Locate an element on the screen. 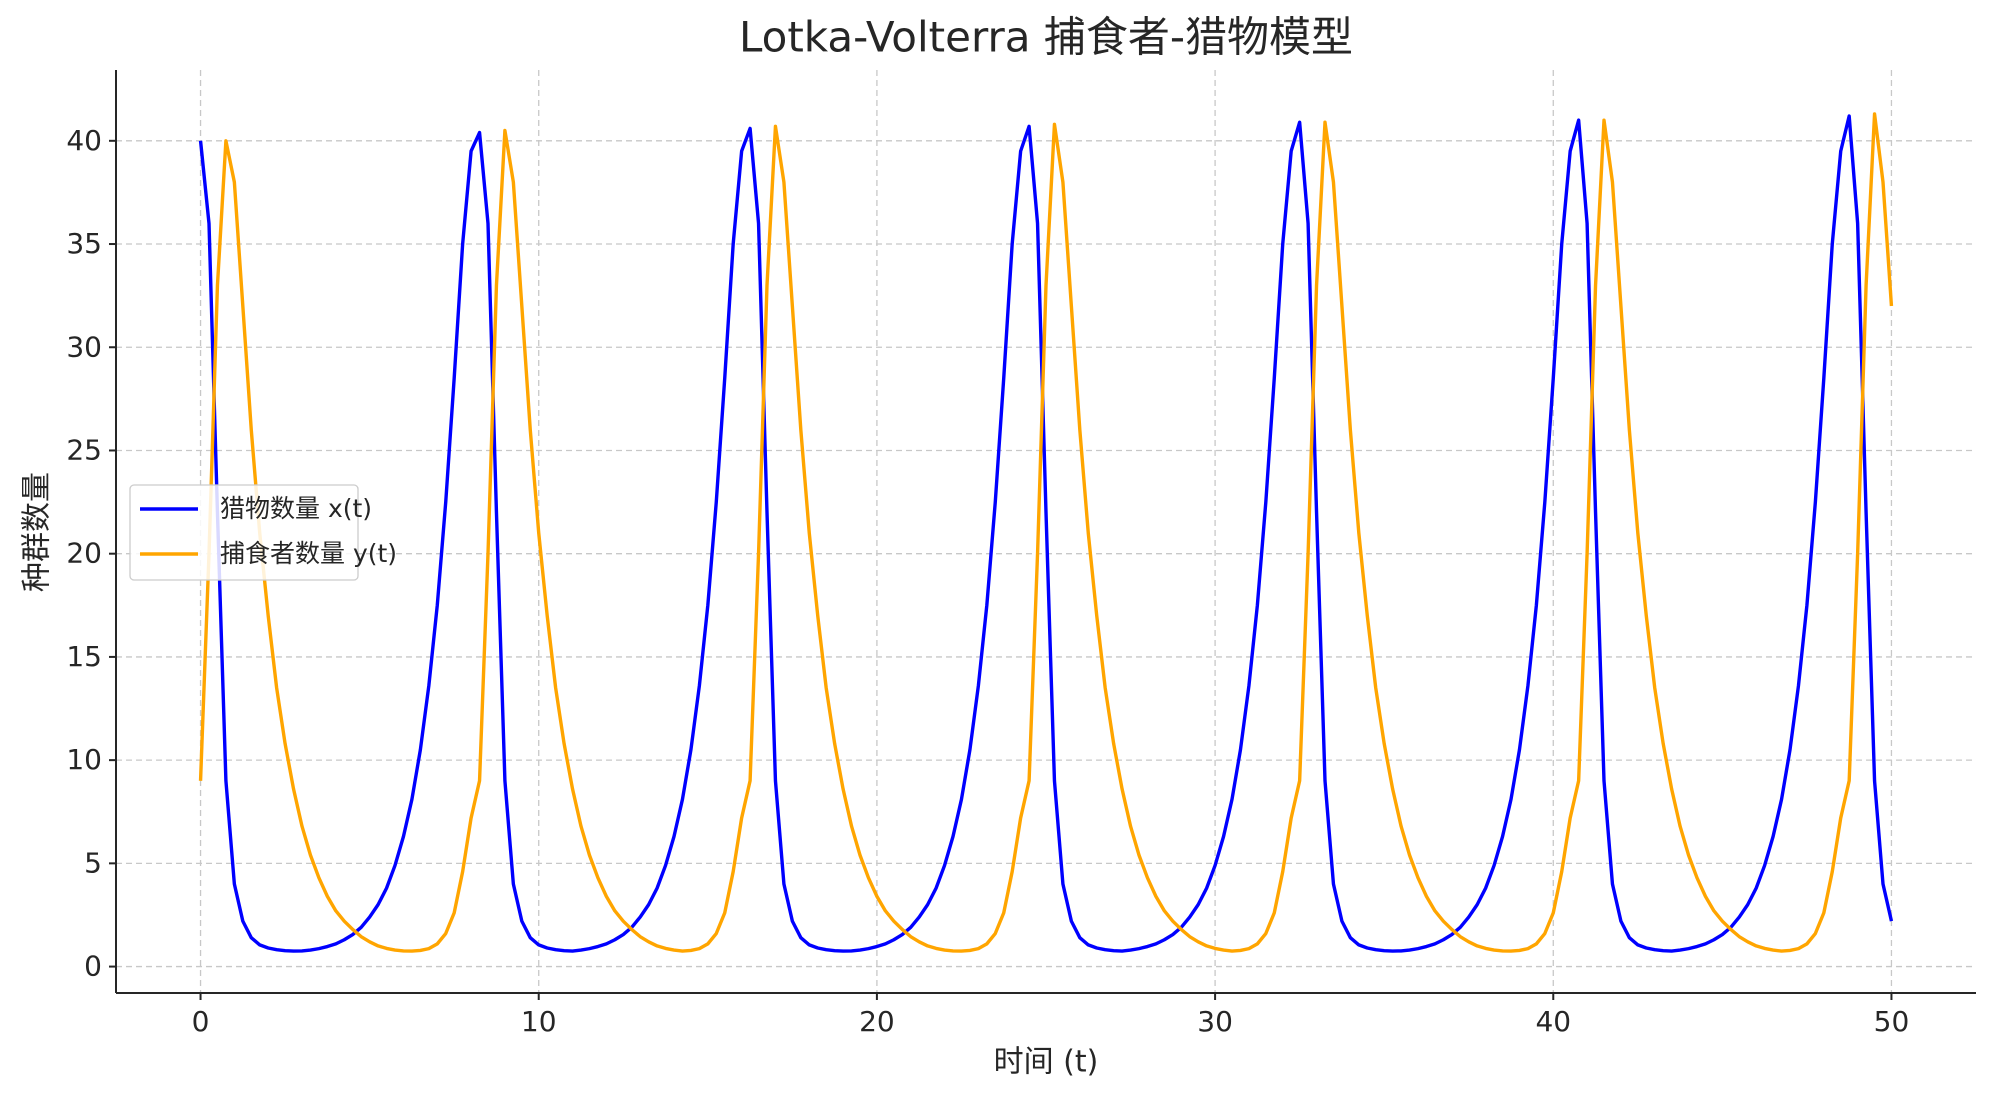 The image size is (1996, 1101). y-tick-label: 30 is located at coordinates (84, 346).